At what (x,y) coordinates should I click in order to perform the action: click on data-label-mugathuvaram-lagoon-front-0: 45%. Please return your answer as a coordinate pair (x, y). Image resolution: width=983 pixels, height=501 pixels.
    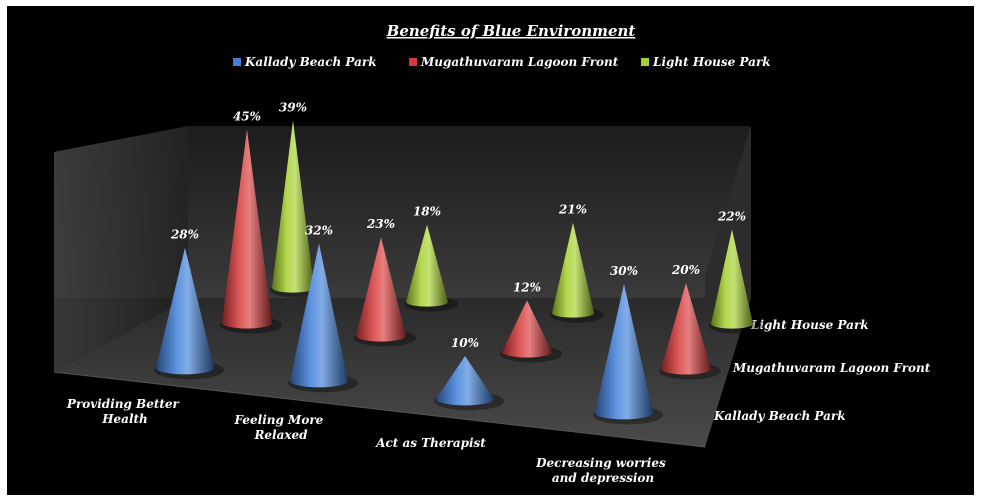
    Looking at the image, I should click on (247, 117).